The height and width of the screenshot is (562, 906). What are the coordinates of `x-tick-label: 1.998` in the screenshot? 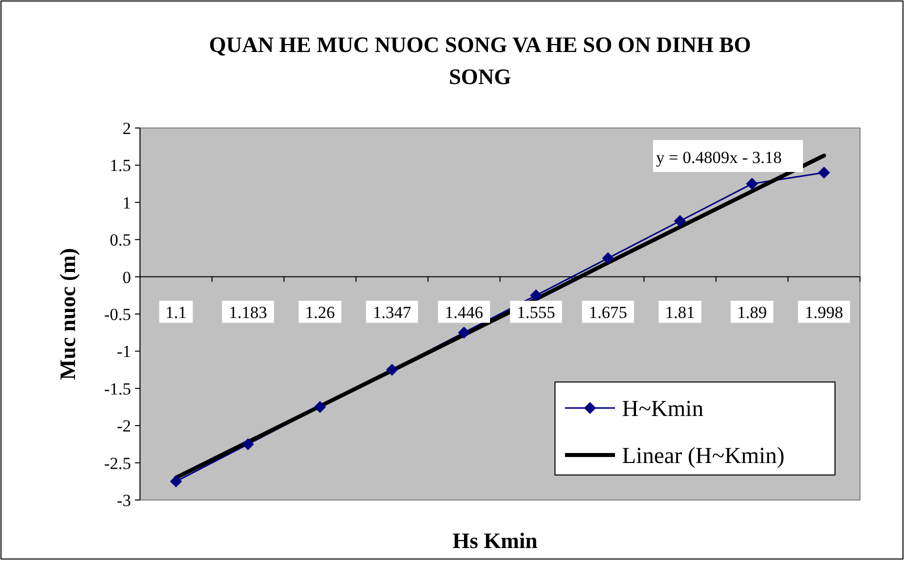 It's located at (824, 312).